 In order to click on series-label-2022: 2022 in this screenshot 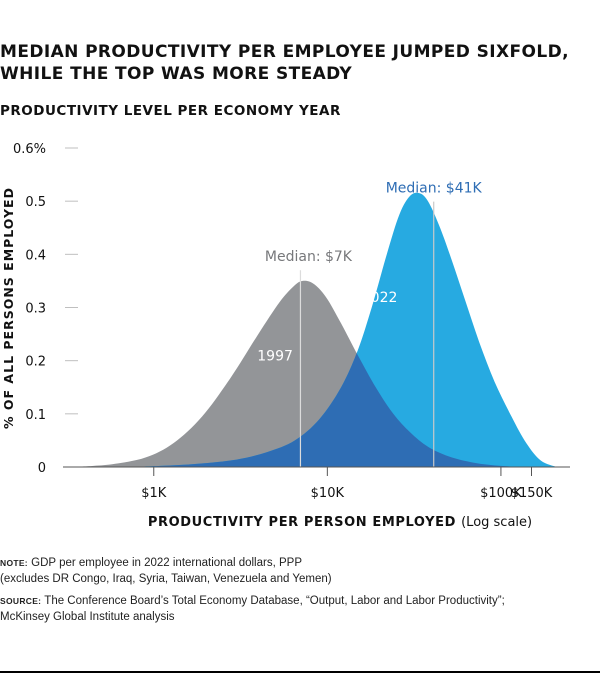, I will do `click(380, 298)`.